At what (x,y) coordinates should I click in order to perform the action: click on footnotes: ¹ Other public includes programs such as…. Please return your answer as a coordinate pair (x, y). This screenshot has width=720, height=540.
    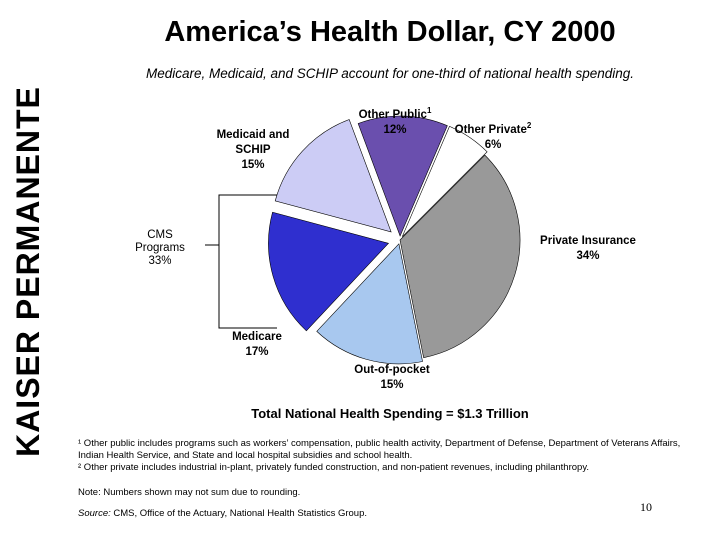
    Looking at the image, I should click on (388, 456).